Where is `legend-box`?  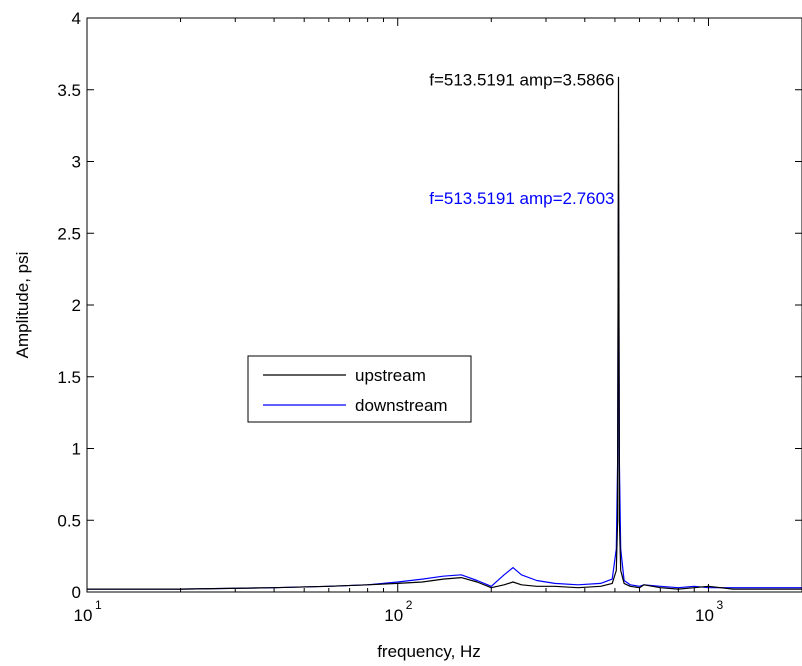
legend-box is located at coordinates (359, 389).